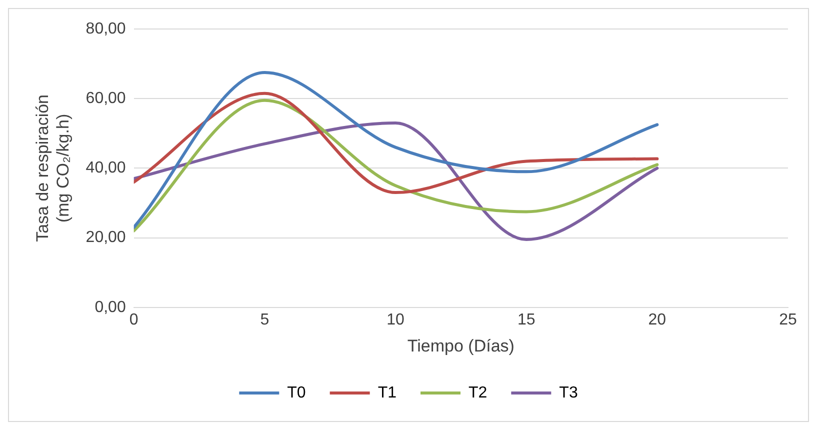 The width and height of the screenshot is (817, 430). I want to click on x-tick-label: 5, so click(265, 319).